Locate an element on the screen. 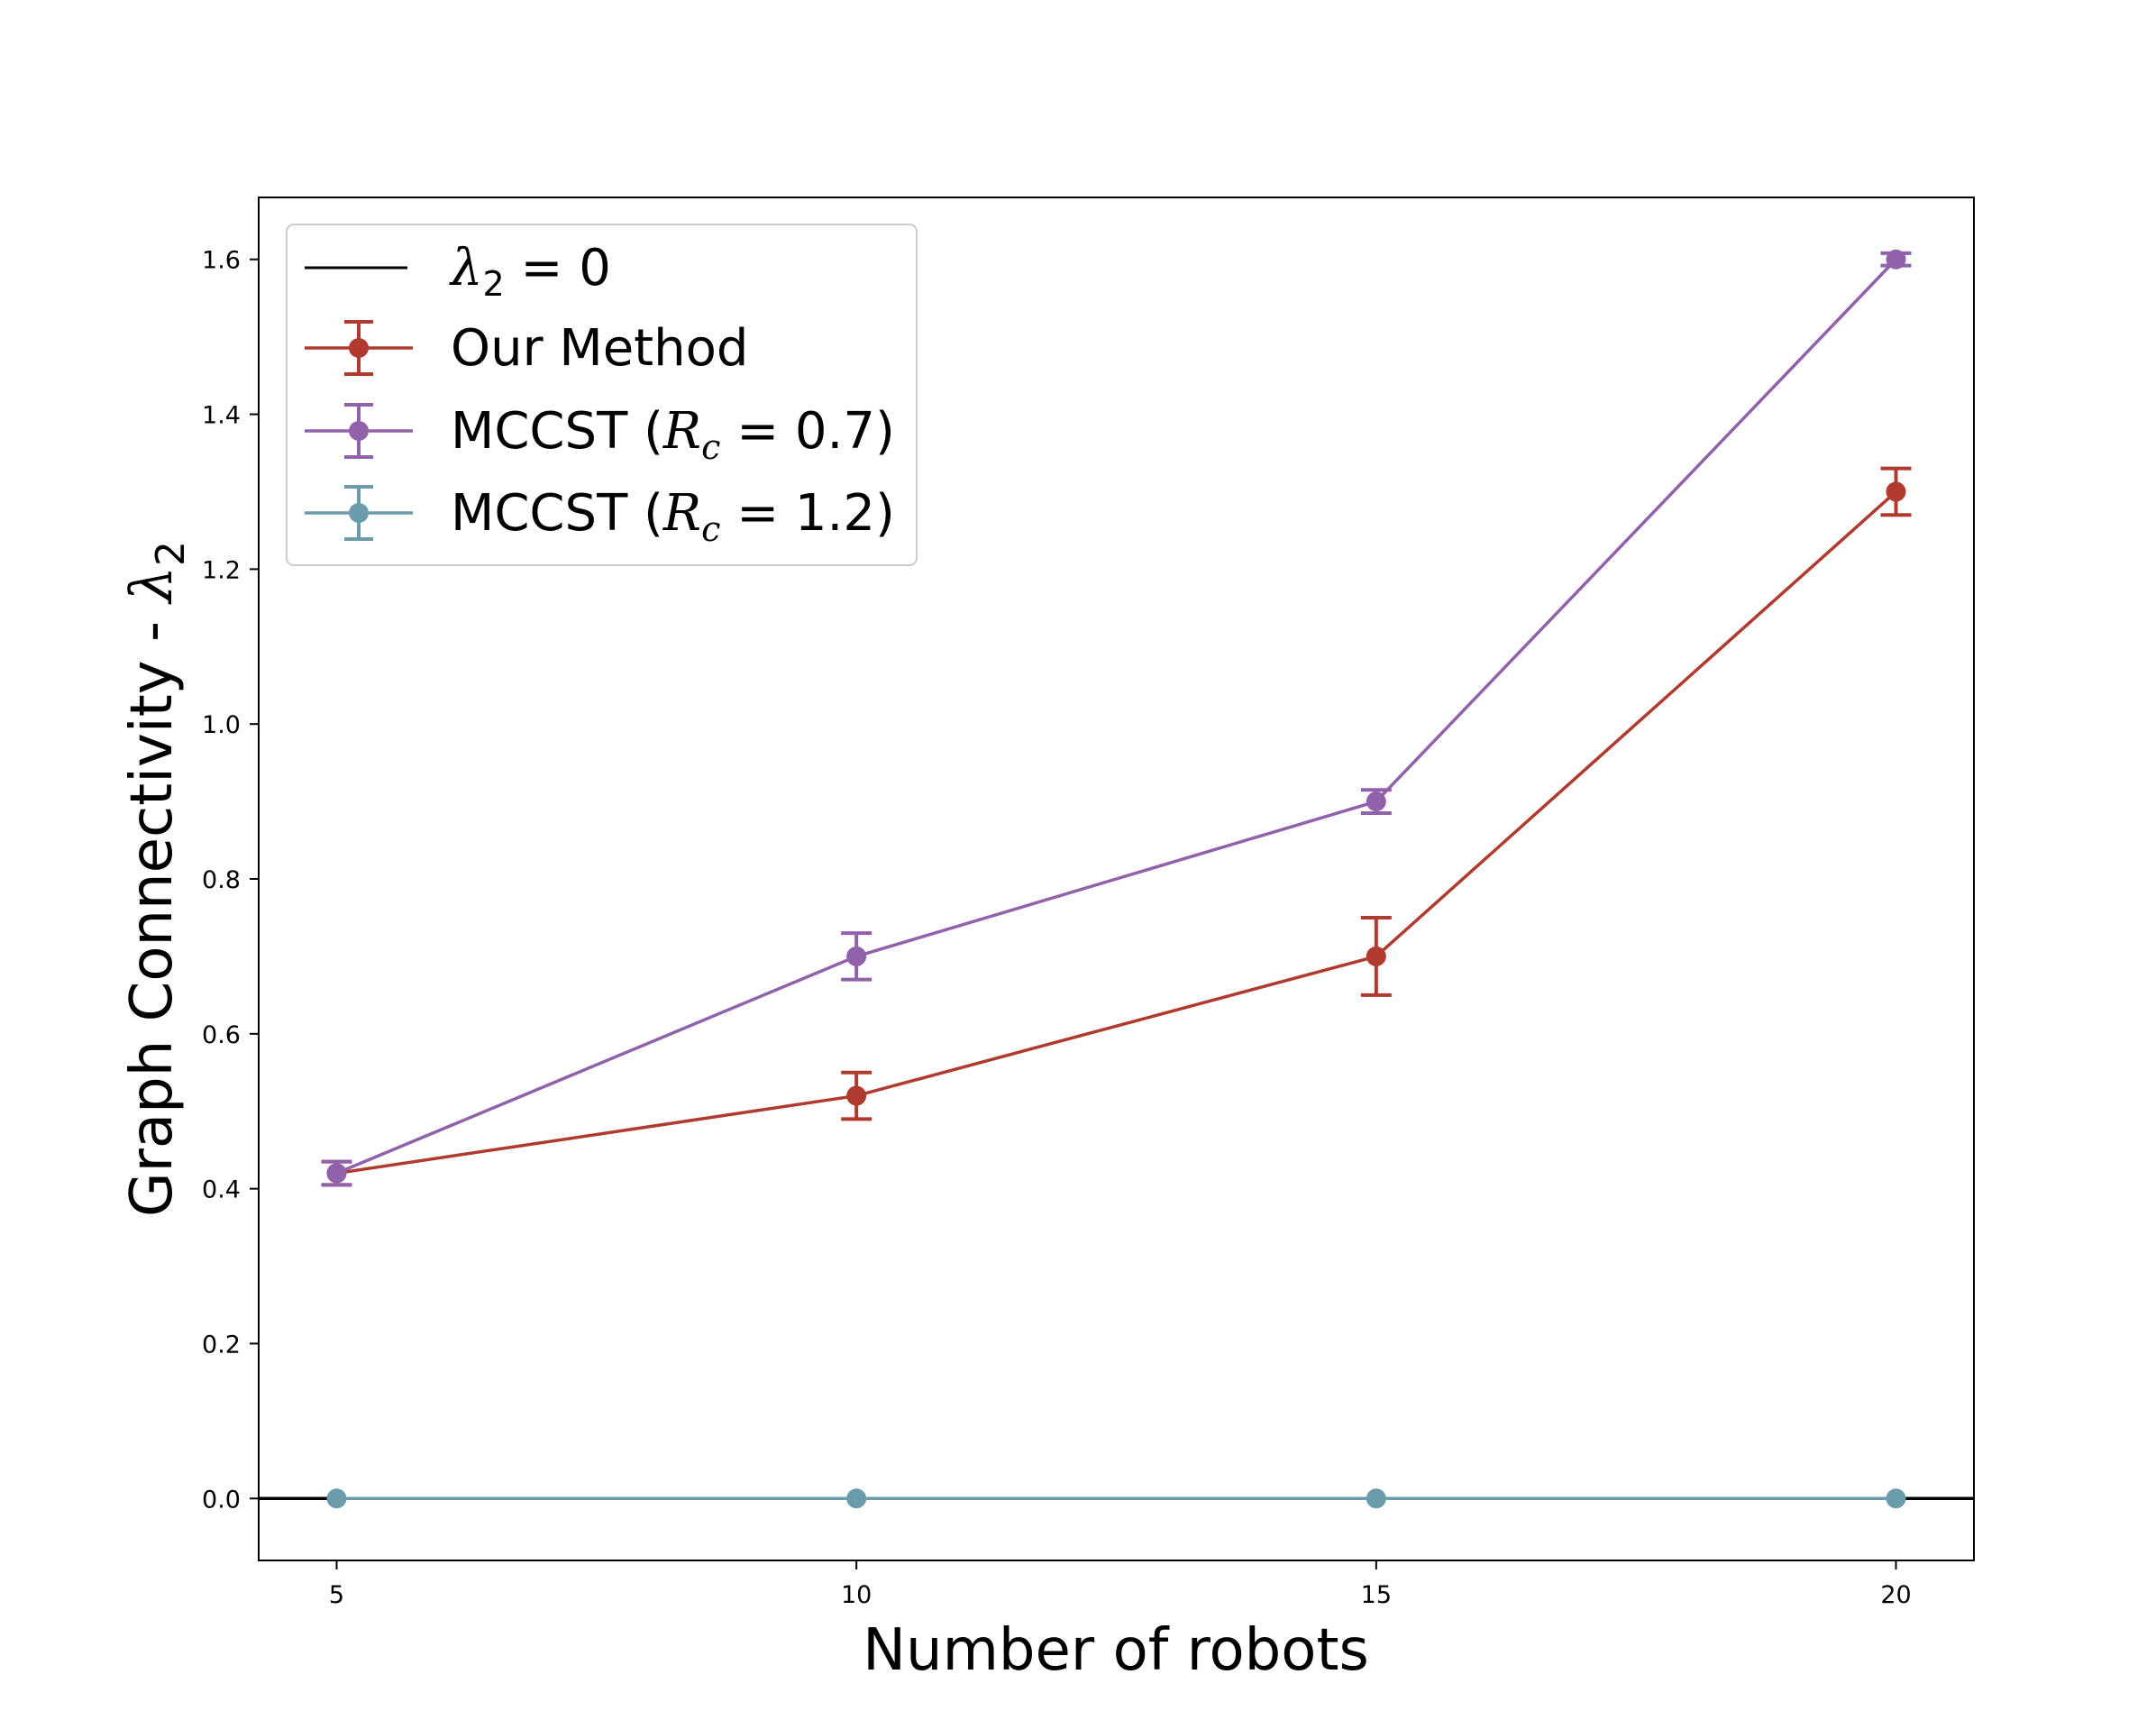 The height and width of the screenshot is (1720, 2156). y-ticks: 0.0 0.2 0.4 0.6 0.8 1.0 1.2 1.4 1.6 is located at coordinates (230, 880).